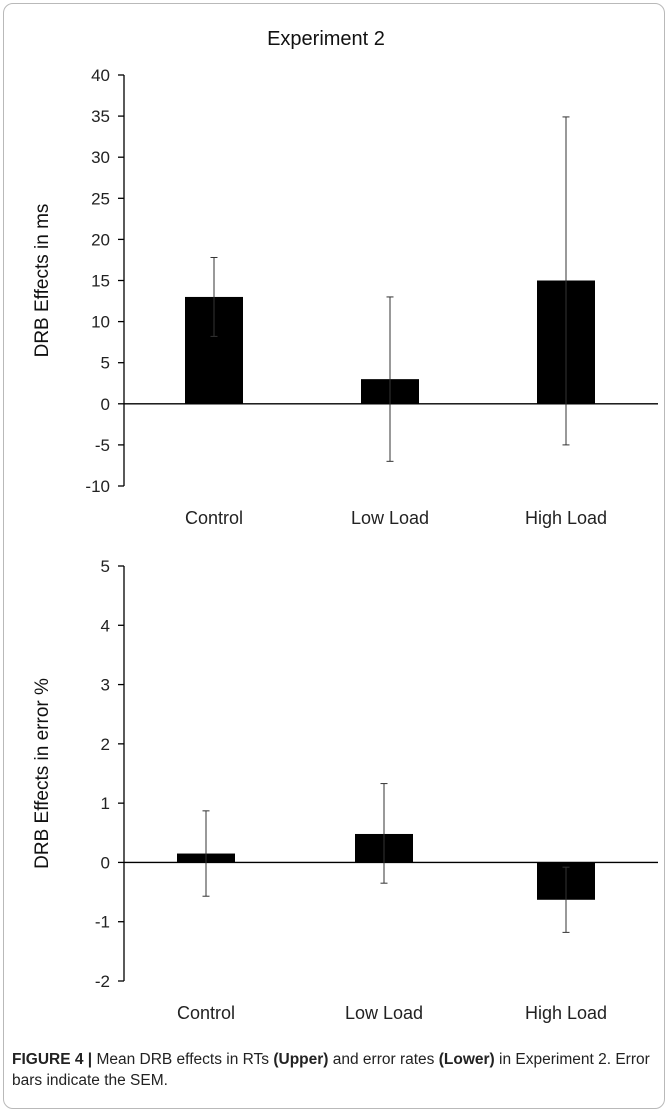 This screenshot has height=1115, width=670. I want to click on chart1-x-tick-label: High Load, so click(566, 518).